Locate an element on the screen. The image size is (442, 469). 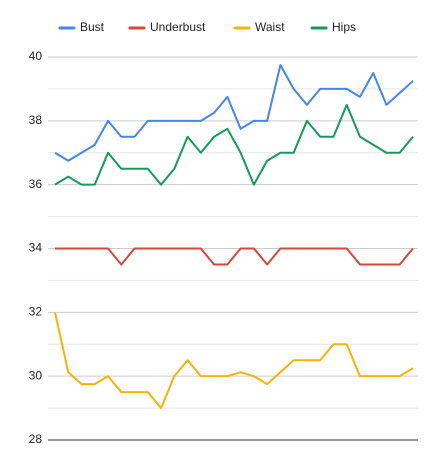
legend-label: Bust is located at coordinates (92, 27).